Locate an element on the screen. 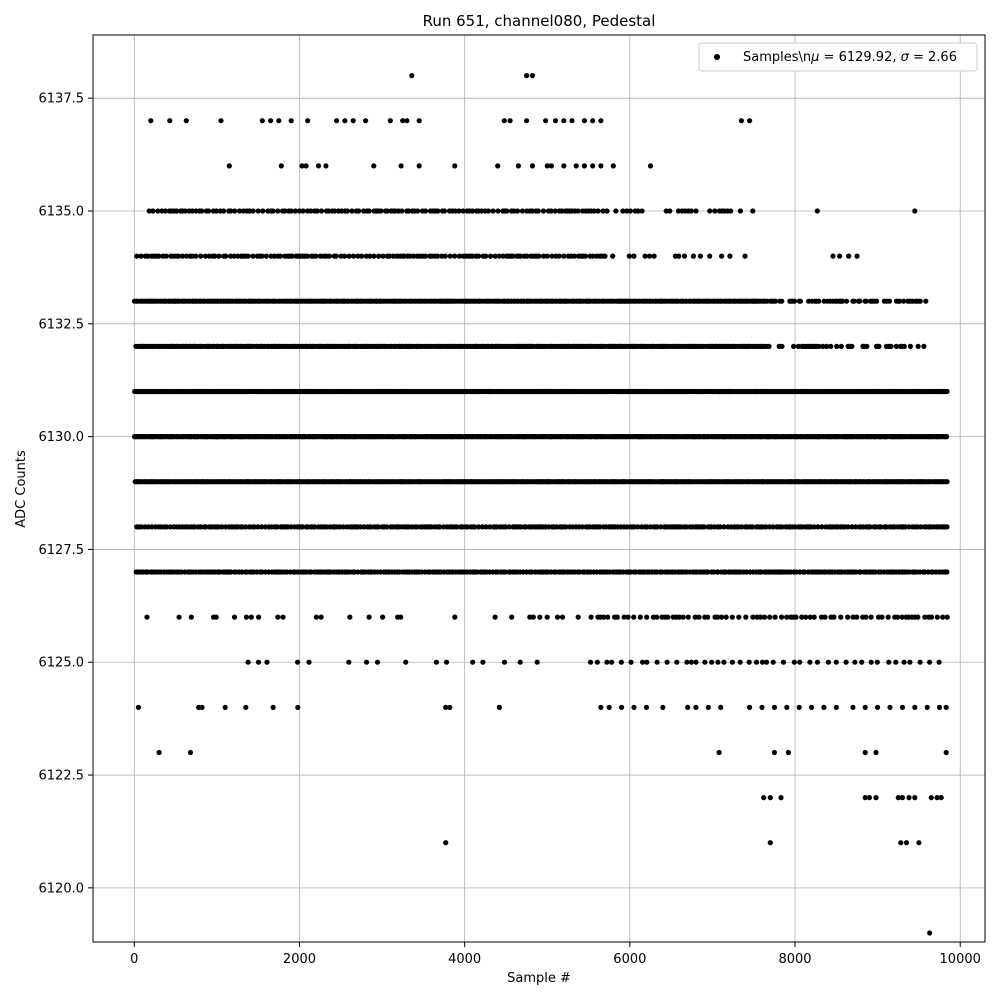 The height and width of the screenshot is (1000, 1000). x-tick-label: 2000 is located at coordinates (299, 959).